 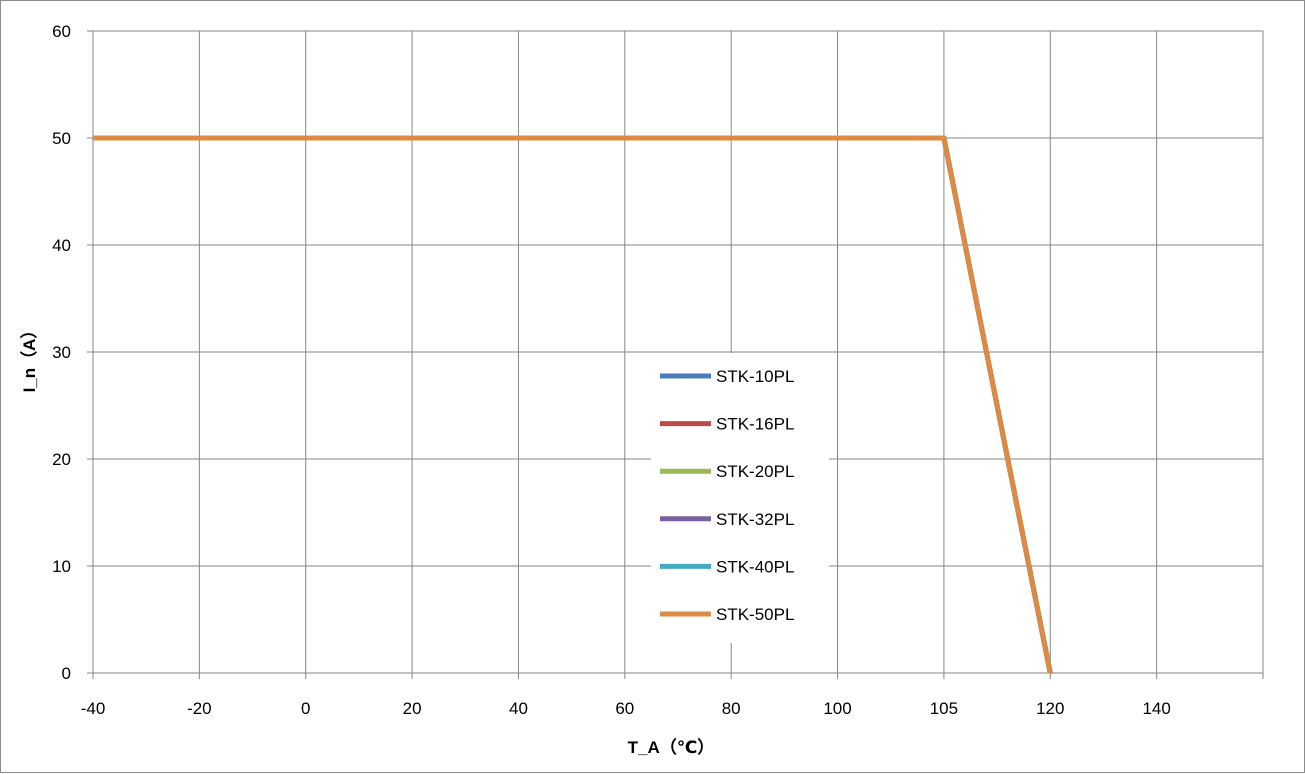 I want to click on legend-background, so click(x=740, y=498).